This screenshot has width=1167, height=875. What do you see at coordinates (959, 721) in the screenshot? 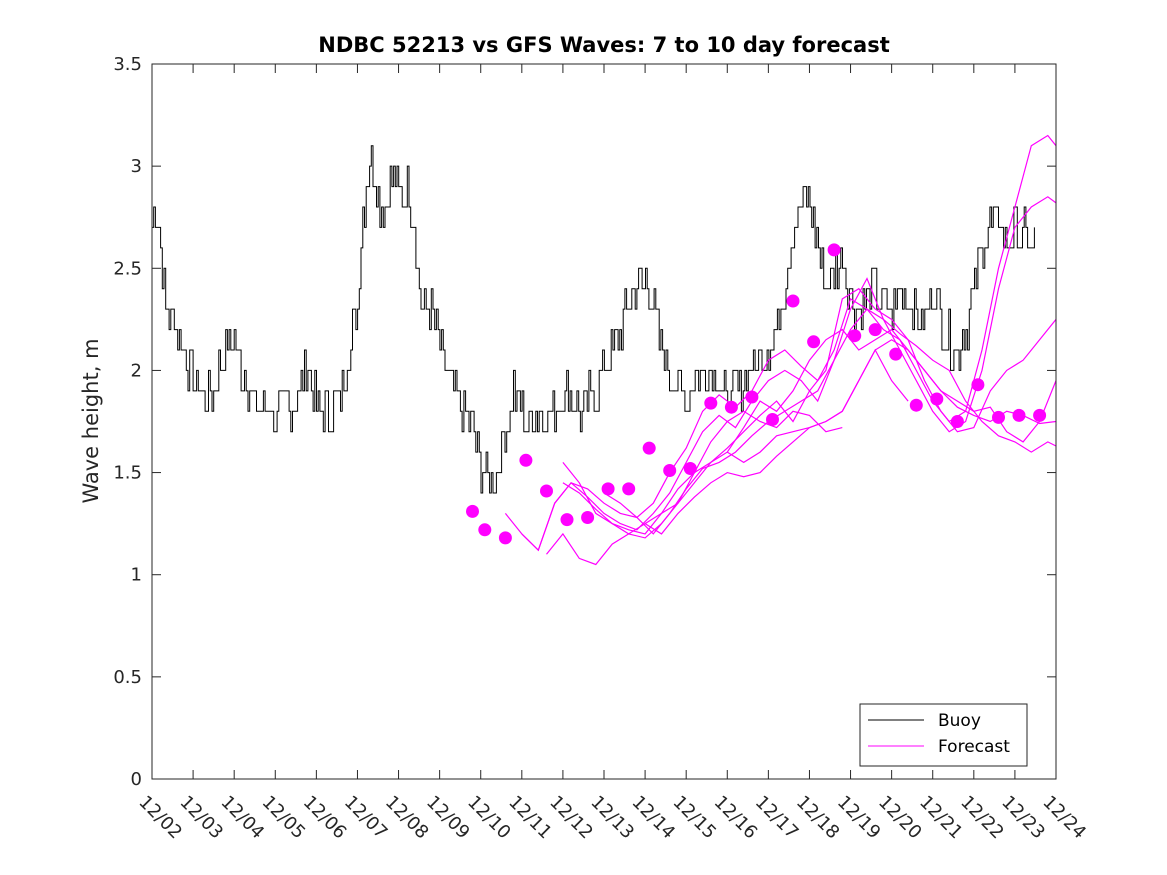
I see `legend-buoy-label: Buoy` at bounding box center [959, 721].